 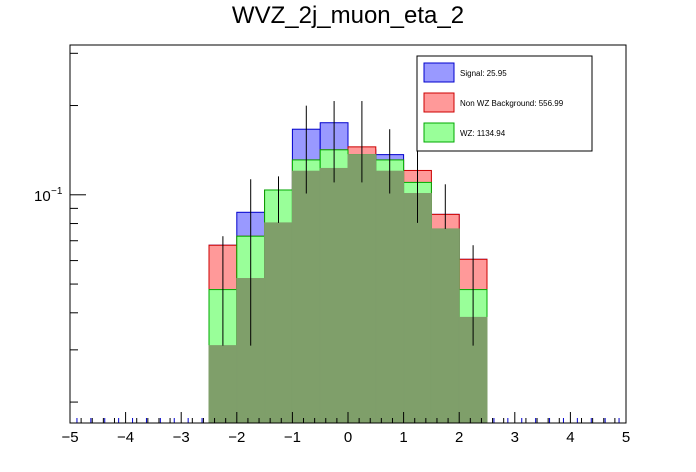 I want to click on chart-title: WVZ_2j_muon_eta_2, so click(x=348, y=15).